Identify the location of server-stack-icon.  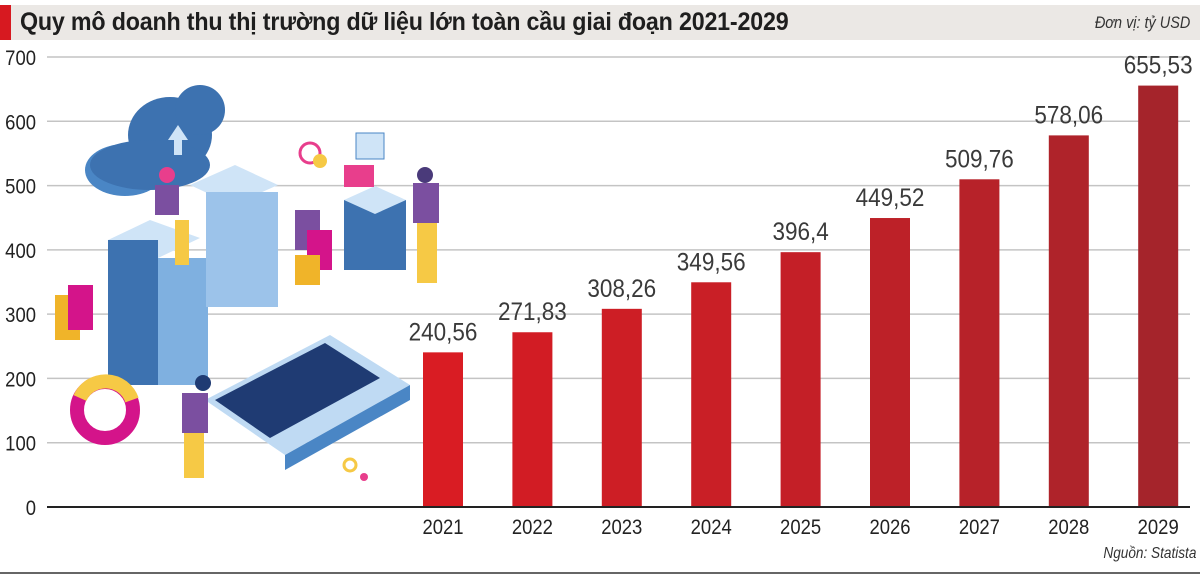
(375, 228).